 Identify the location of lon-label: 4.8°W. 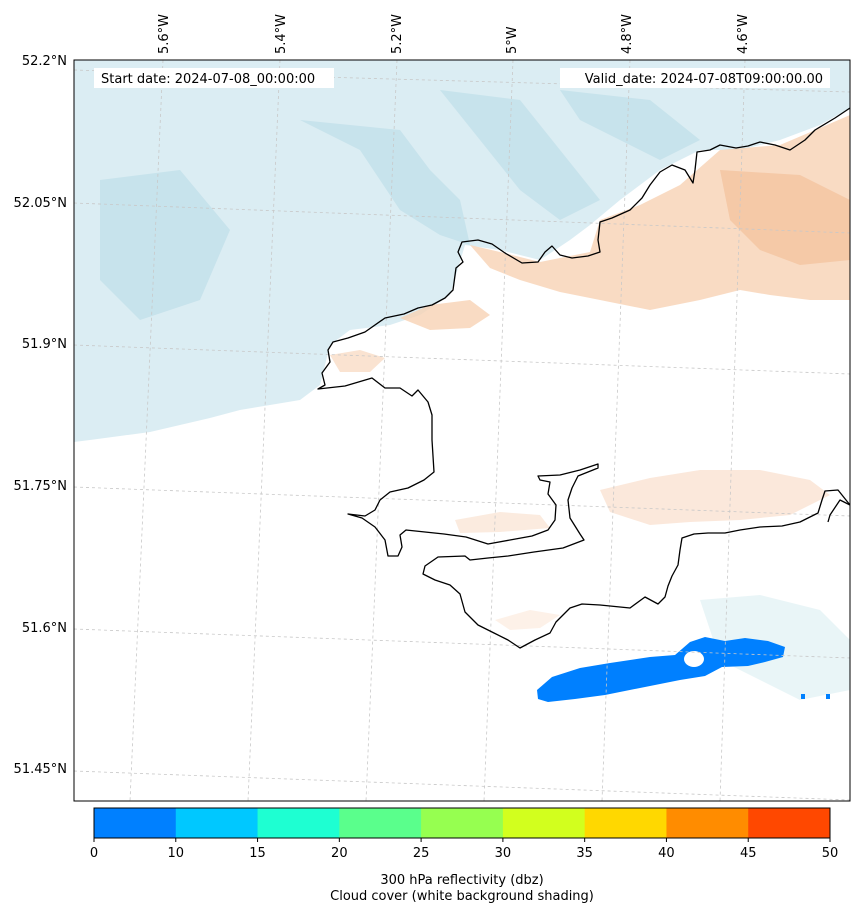
(627, 34).